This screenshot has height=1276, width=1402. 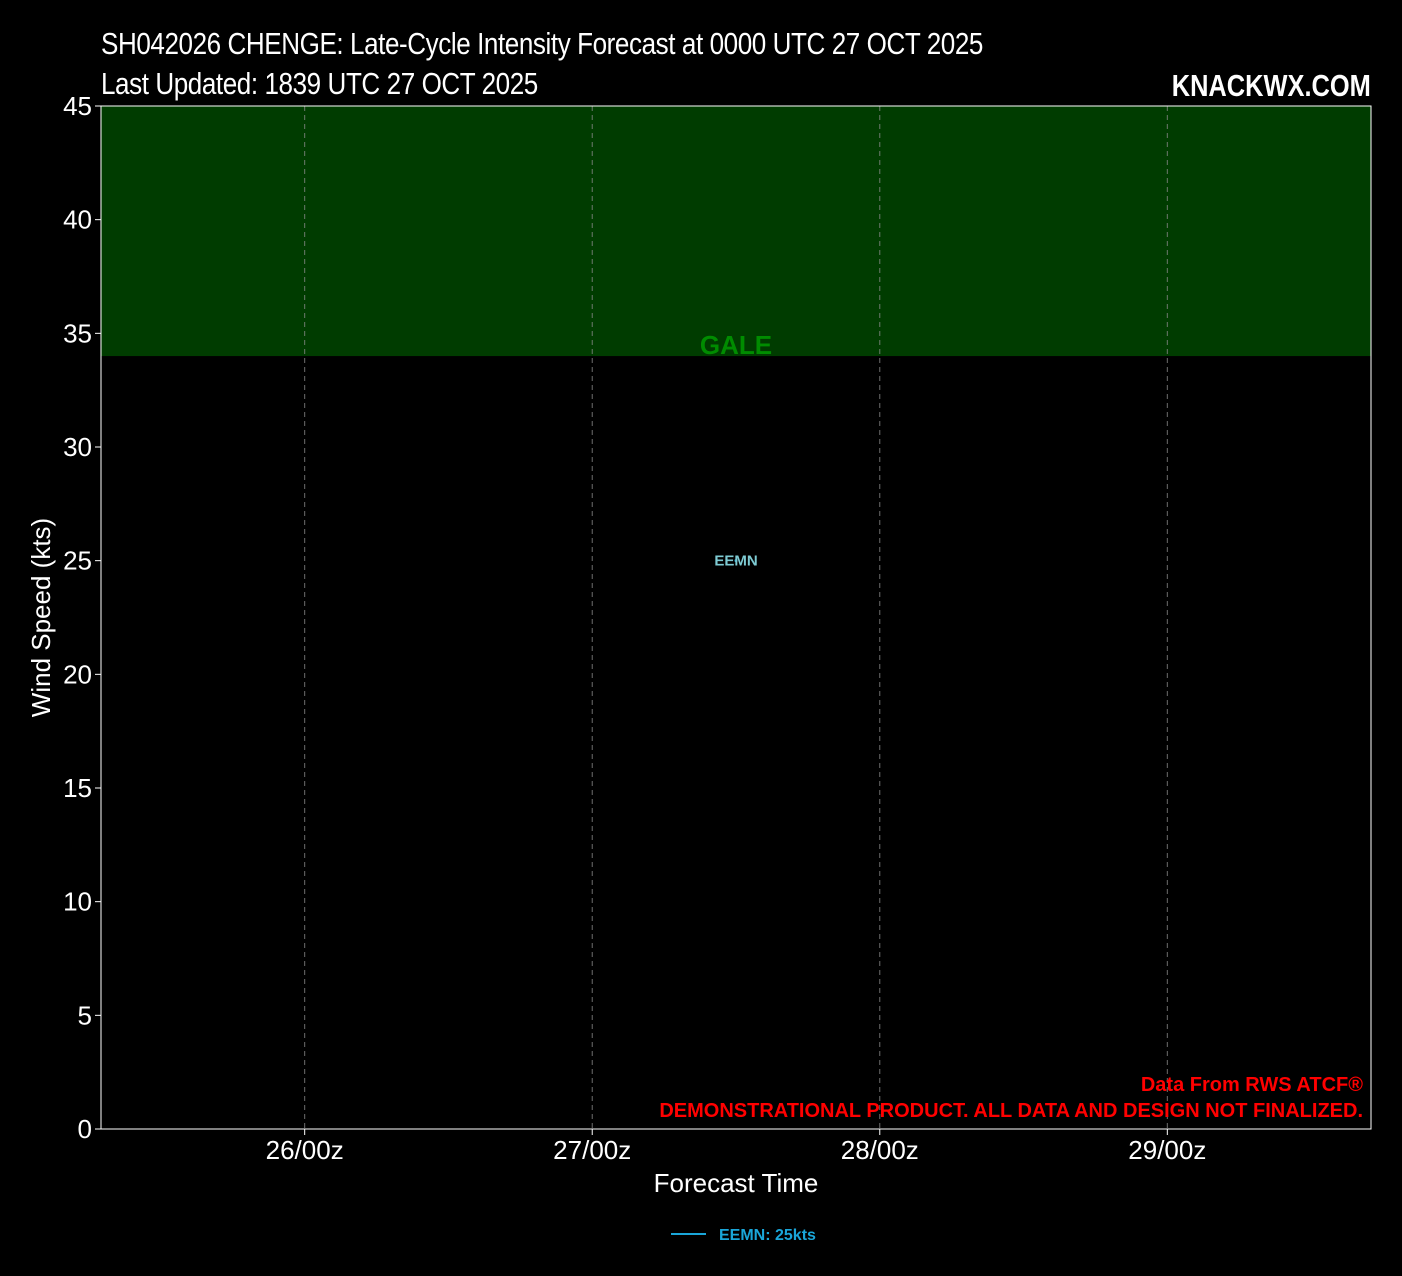 I want to click on x-tick-label: 27/00z, so click(x=592, y=1150).